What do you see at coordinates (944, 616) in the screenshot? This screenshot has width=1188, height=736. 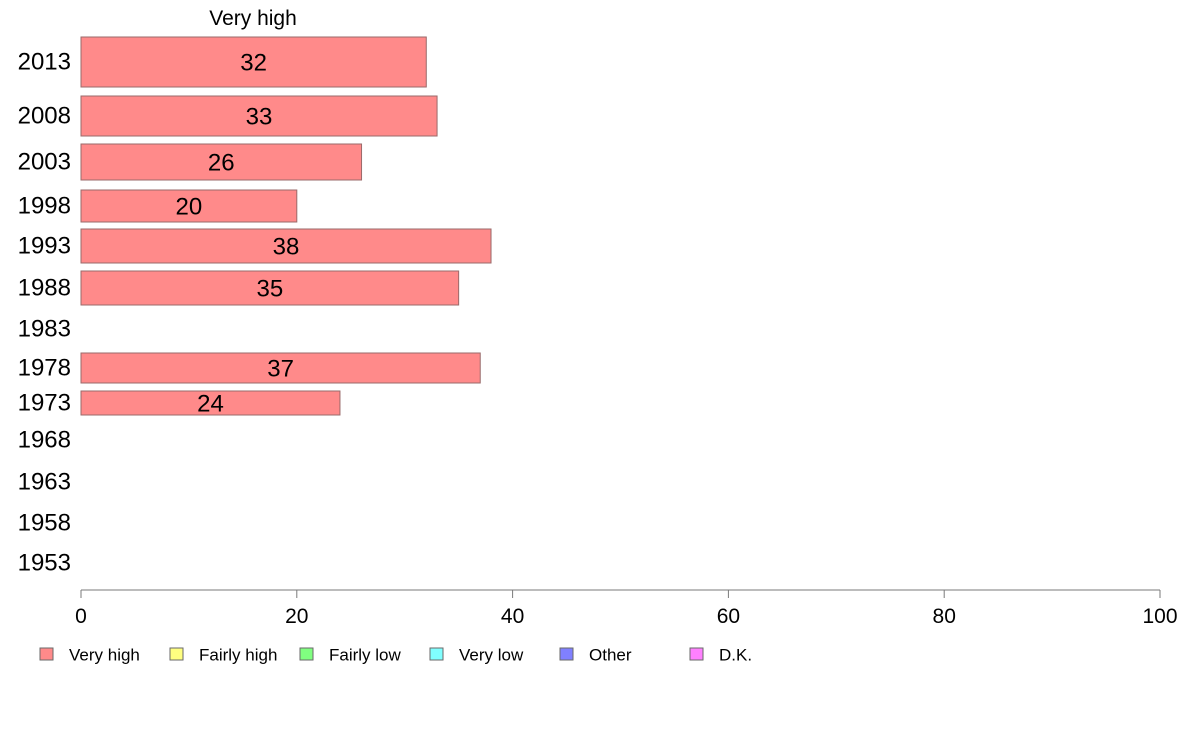 I see `x-tick-label: 80` at bounding box center [944, 616].